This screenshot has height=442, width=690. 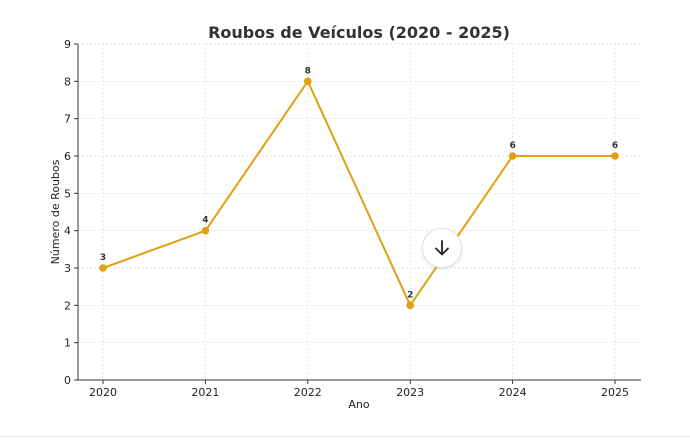 I want to click on y-tick-label: 6, so click(x=67, y=156).